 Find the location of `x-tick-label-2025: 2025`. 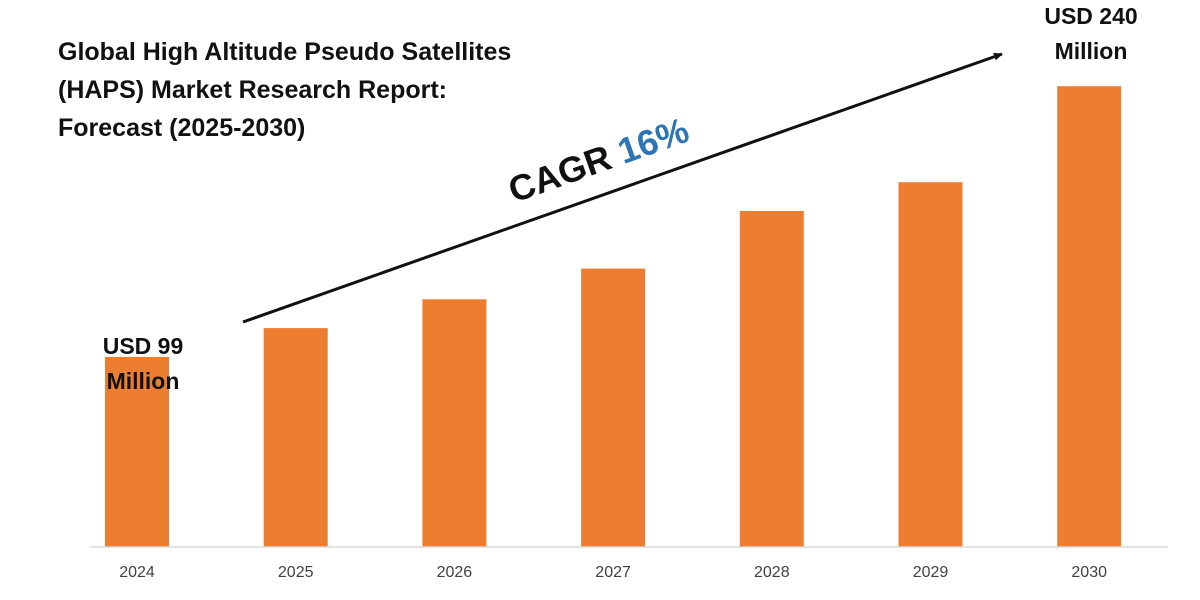

x-tick-label-2025: 2025 is located at coordinates (296, 572).